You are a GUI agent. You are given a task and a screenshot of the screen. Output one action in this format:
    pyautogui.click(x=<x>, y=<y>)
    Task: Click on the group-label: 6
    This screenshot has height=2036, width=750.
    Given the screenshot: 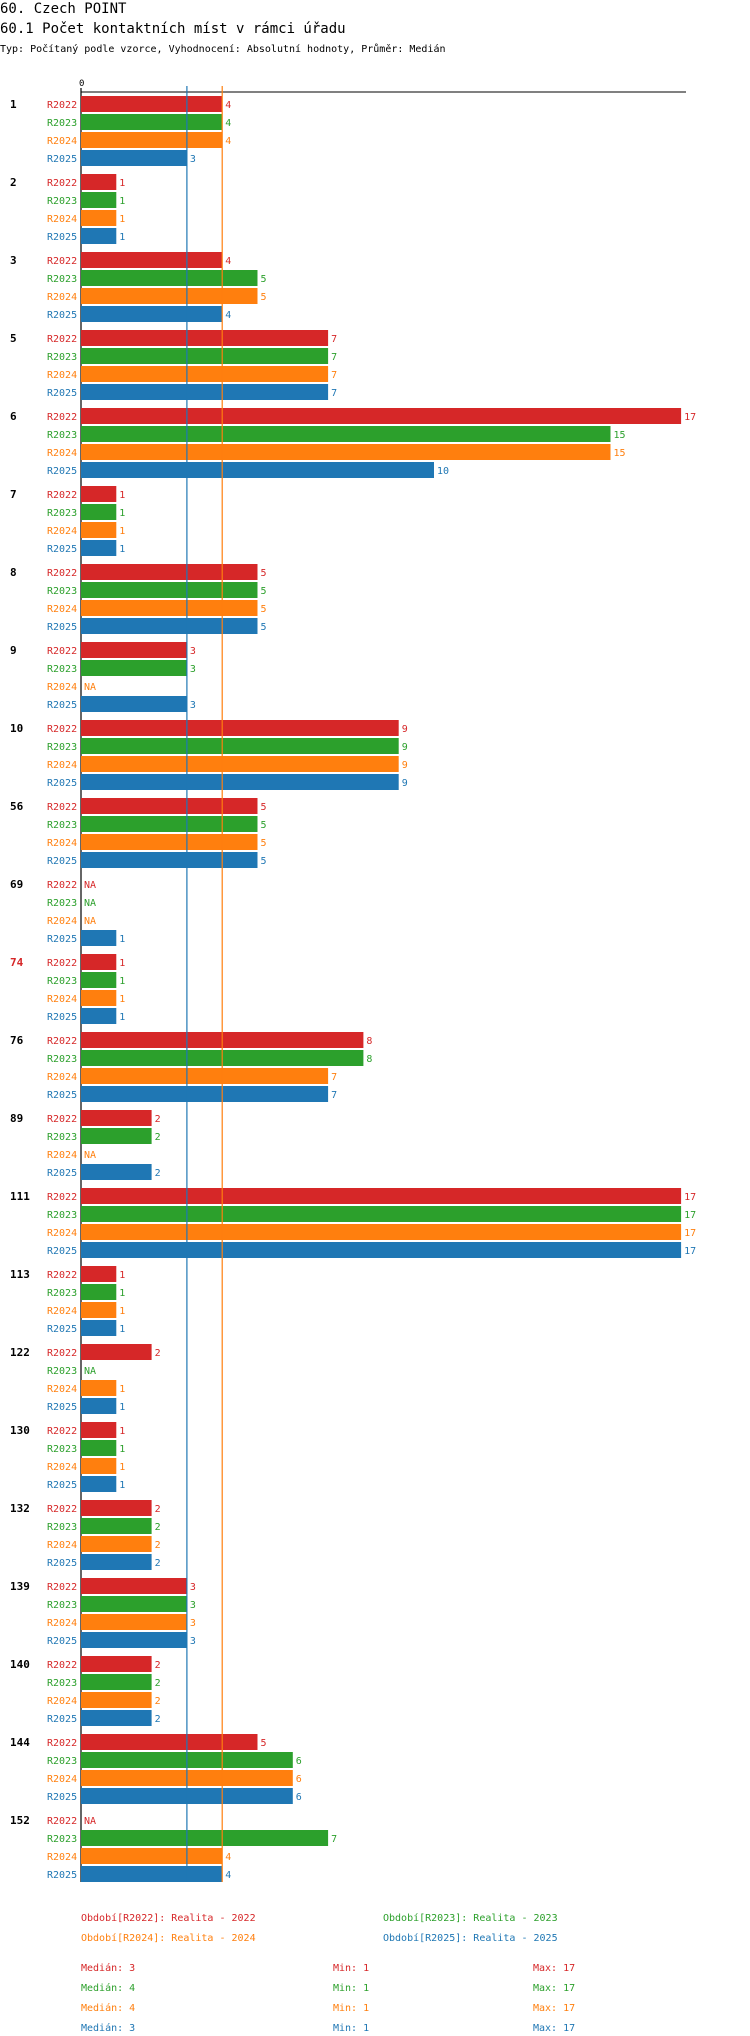 What is the action you would take?
    pyautogui.click(x=13, y=416)
    